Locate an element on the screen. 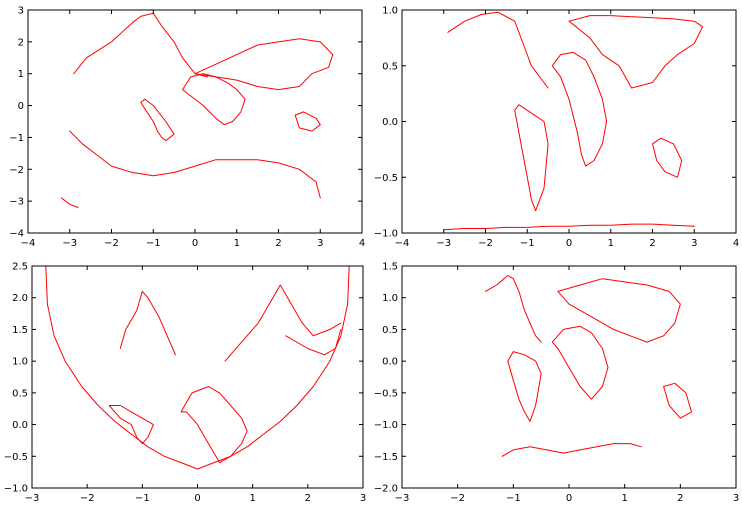 The height and width of the screenshot is (512, 742). y-tick-label: −3 is located at coordinates (16, 202).